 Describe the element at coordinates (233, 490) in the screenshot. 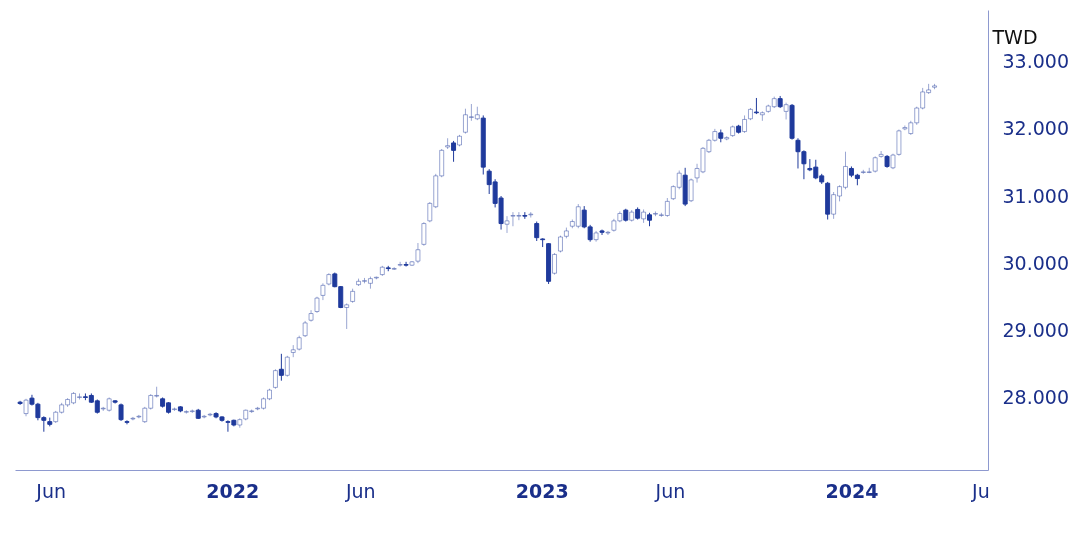

I see `x-tick-label: 2022` at that location.